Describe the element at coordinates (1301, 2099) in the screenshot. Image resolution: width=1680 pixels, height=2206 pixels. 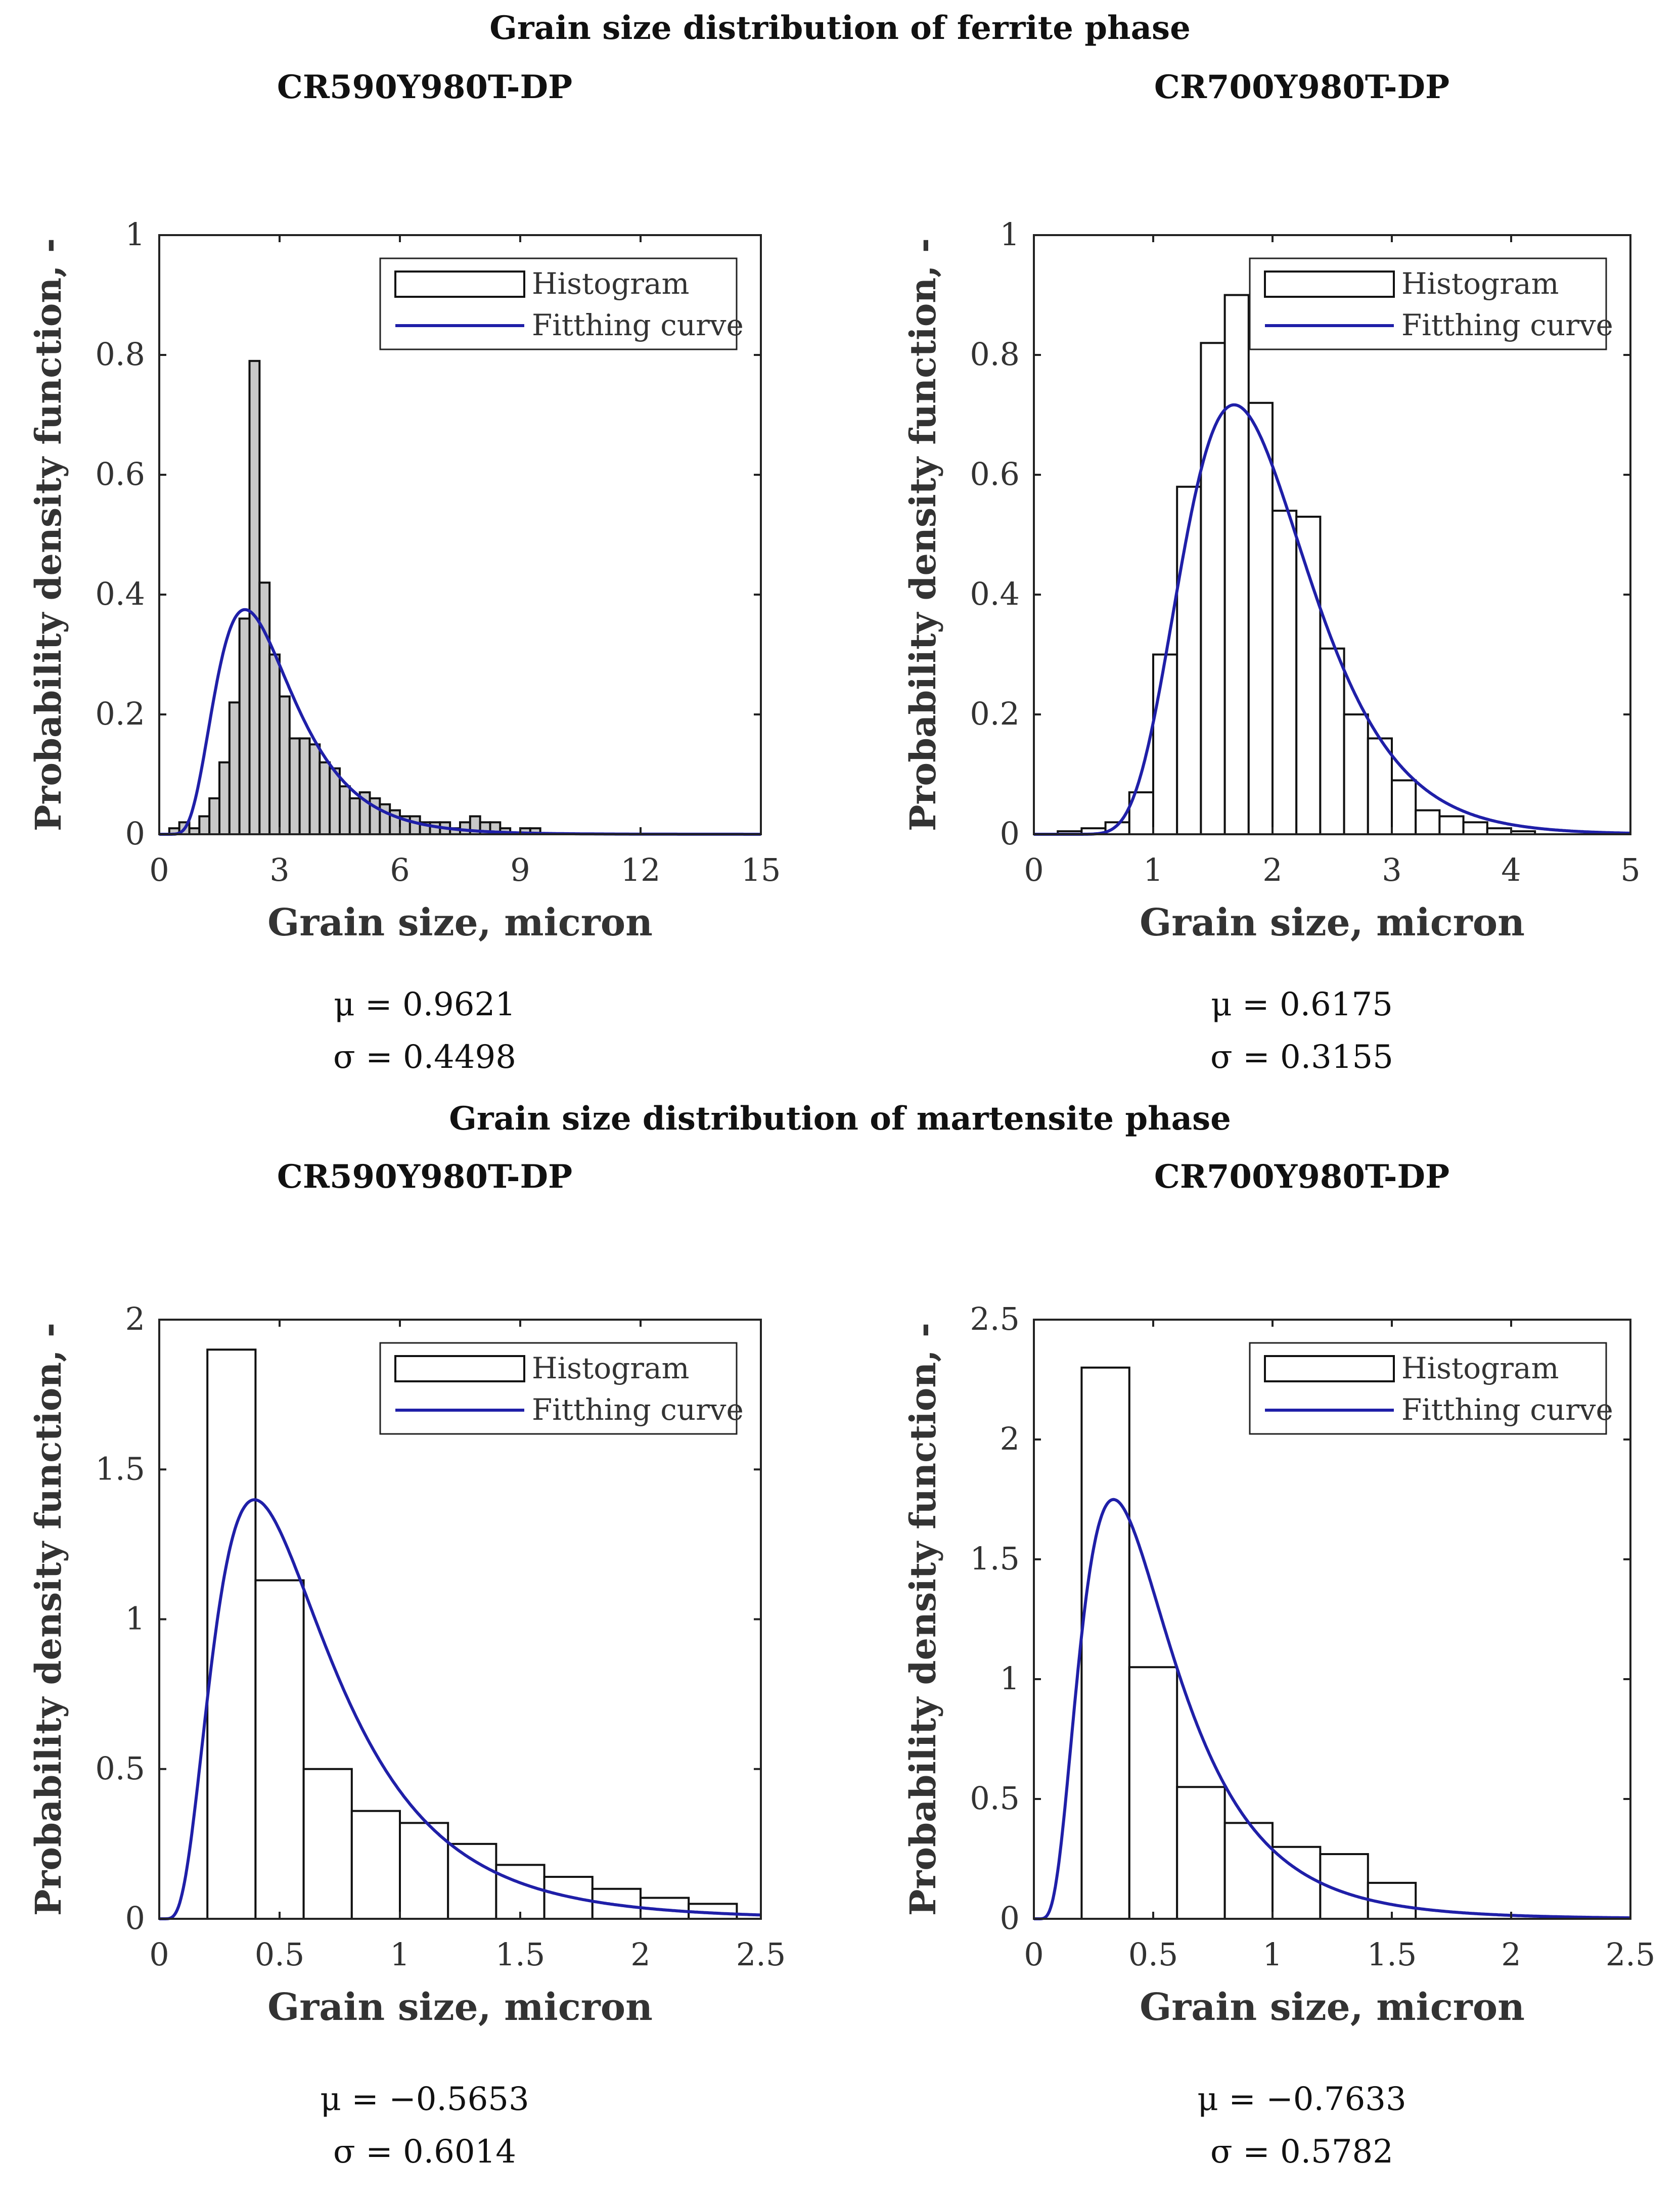
I see `mu-value: μ = −0.7633` at that location.